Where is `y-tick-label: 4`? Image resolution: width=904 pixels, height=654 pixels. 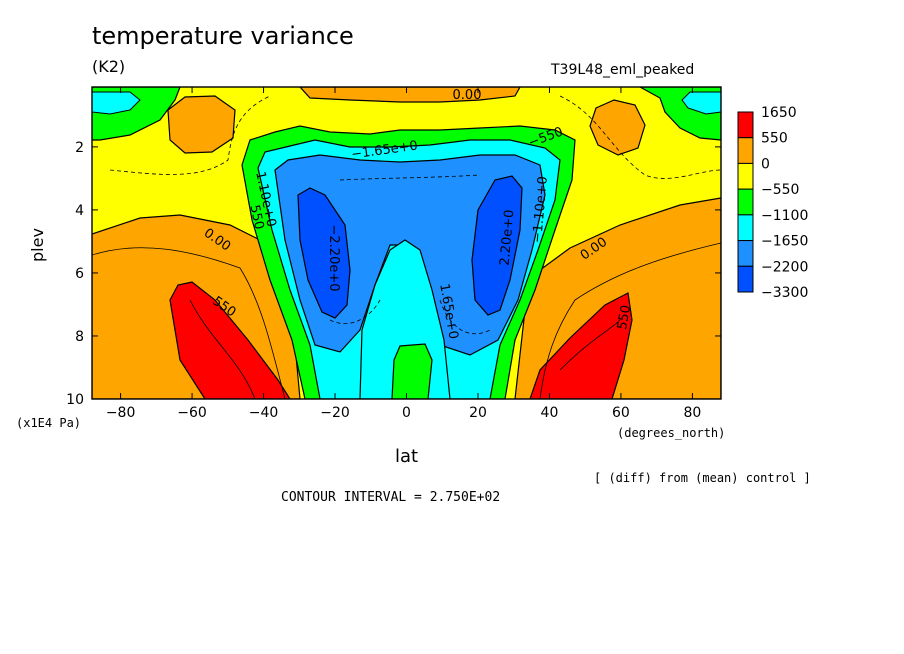 y-tick-label: 4 is located at coordinates (79, 211).